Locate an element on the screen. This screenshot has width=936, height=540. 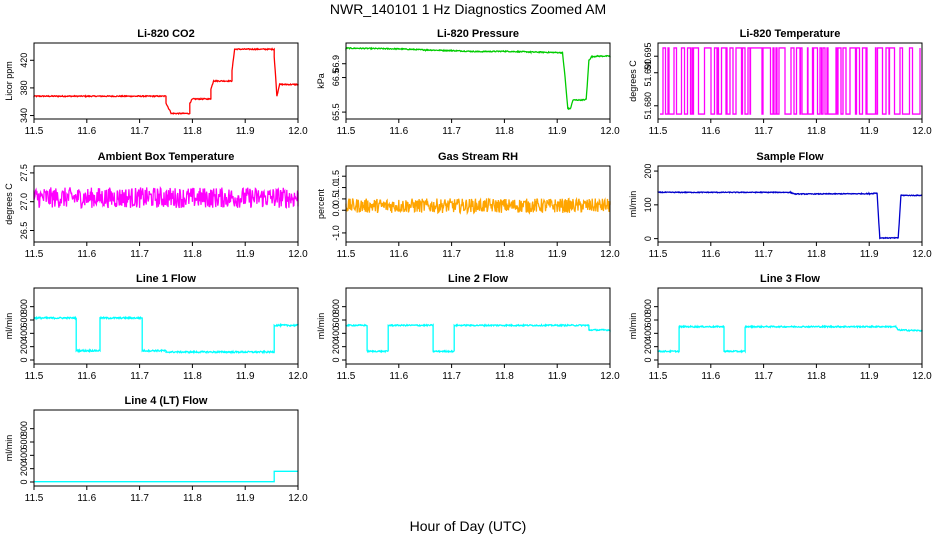
y-tick-label: 27.5 is located at coordinates (24, 173).